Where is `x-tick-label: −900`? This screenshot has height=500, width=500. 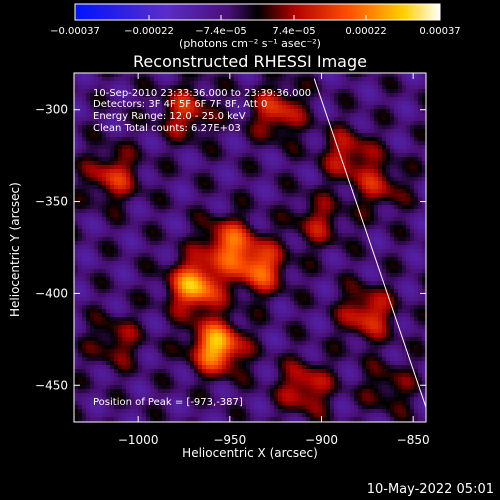
x-tick-label: −900 is located at coordinates (321, 440).